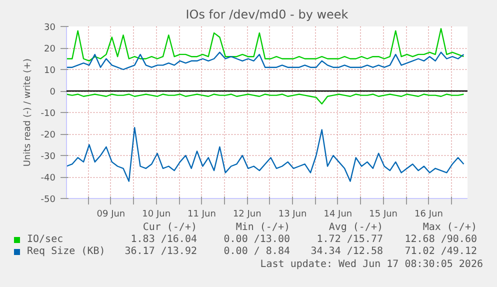 The height and width of the screenshot is (287, 497). I want to click on text: Min (-/+), so click(263, 228).